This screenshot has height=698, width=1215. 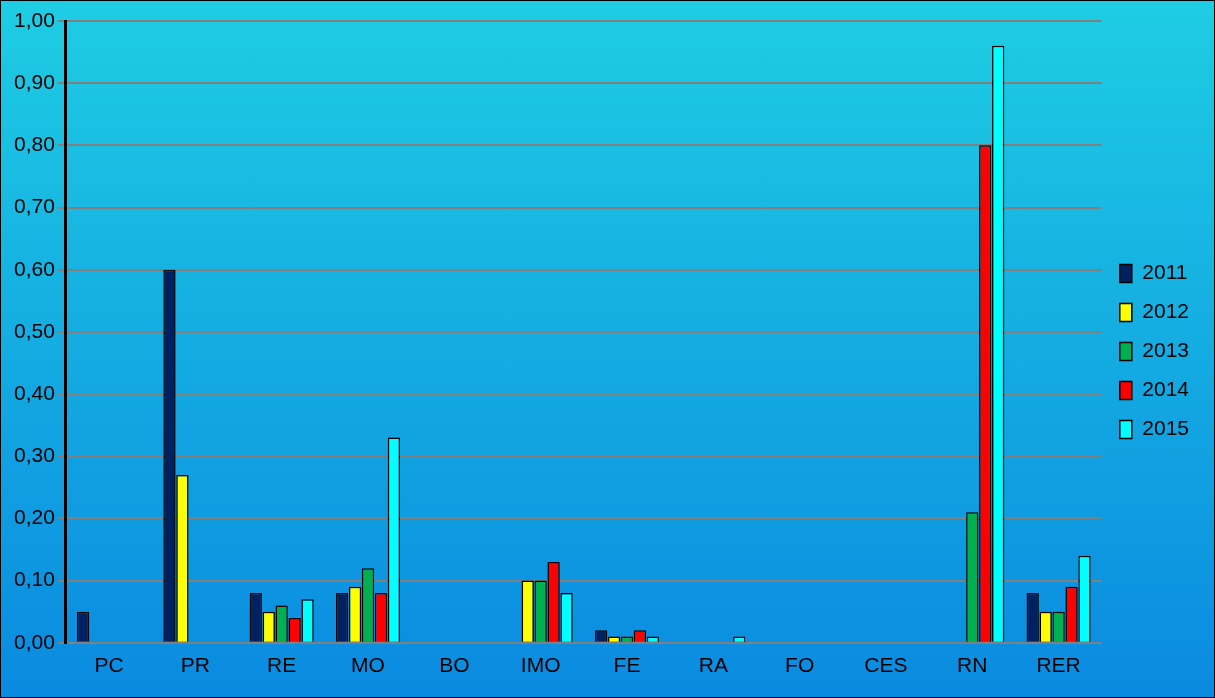 I want to click on y-tick-label: 0,10, so click(x=34, y=579).